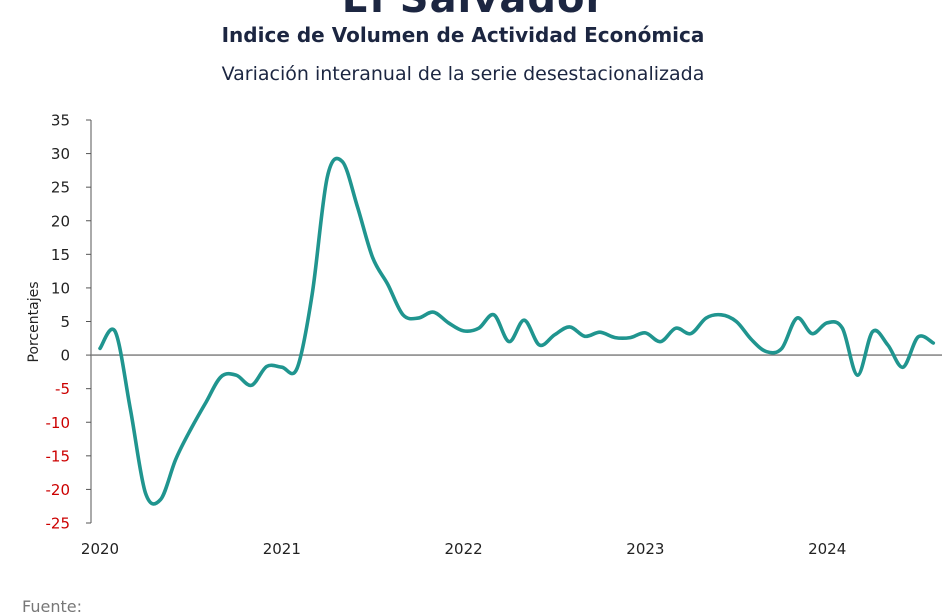 This screenshot has height=616, width=948. What do you see at coordinates (100, 549) in the screenshot?
I see `x-tick-label: 2020` at bounding box center [100, 549].